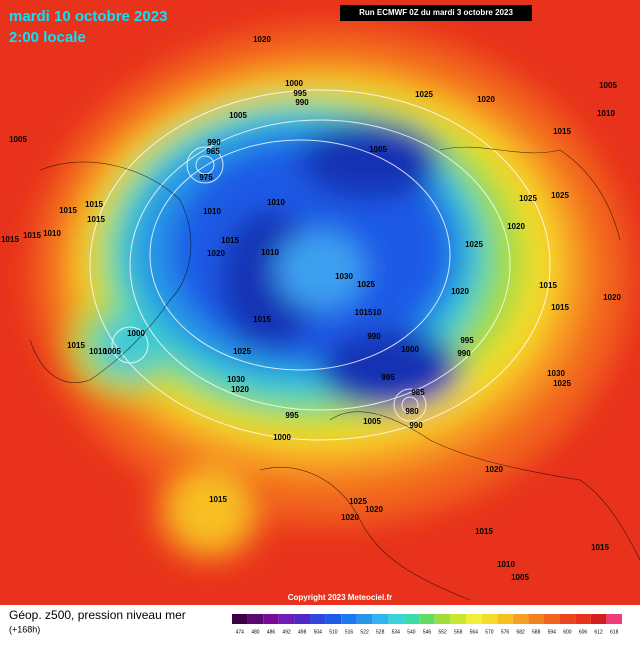 Image resolution: width=640 pixels, height=645 pixels. I want to click on copyright: Copyright 2023 Meteociel.fr, so click(340, 597).